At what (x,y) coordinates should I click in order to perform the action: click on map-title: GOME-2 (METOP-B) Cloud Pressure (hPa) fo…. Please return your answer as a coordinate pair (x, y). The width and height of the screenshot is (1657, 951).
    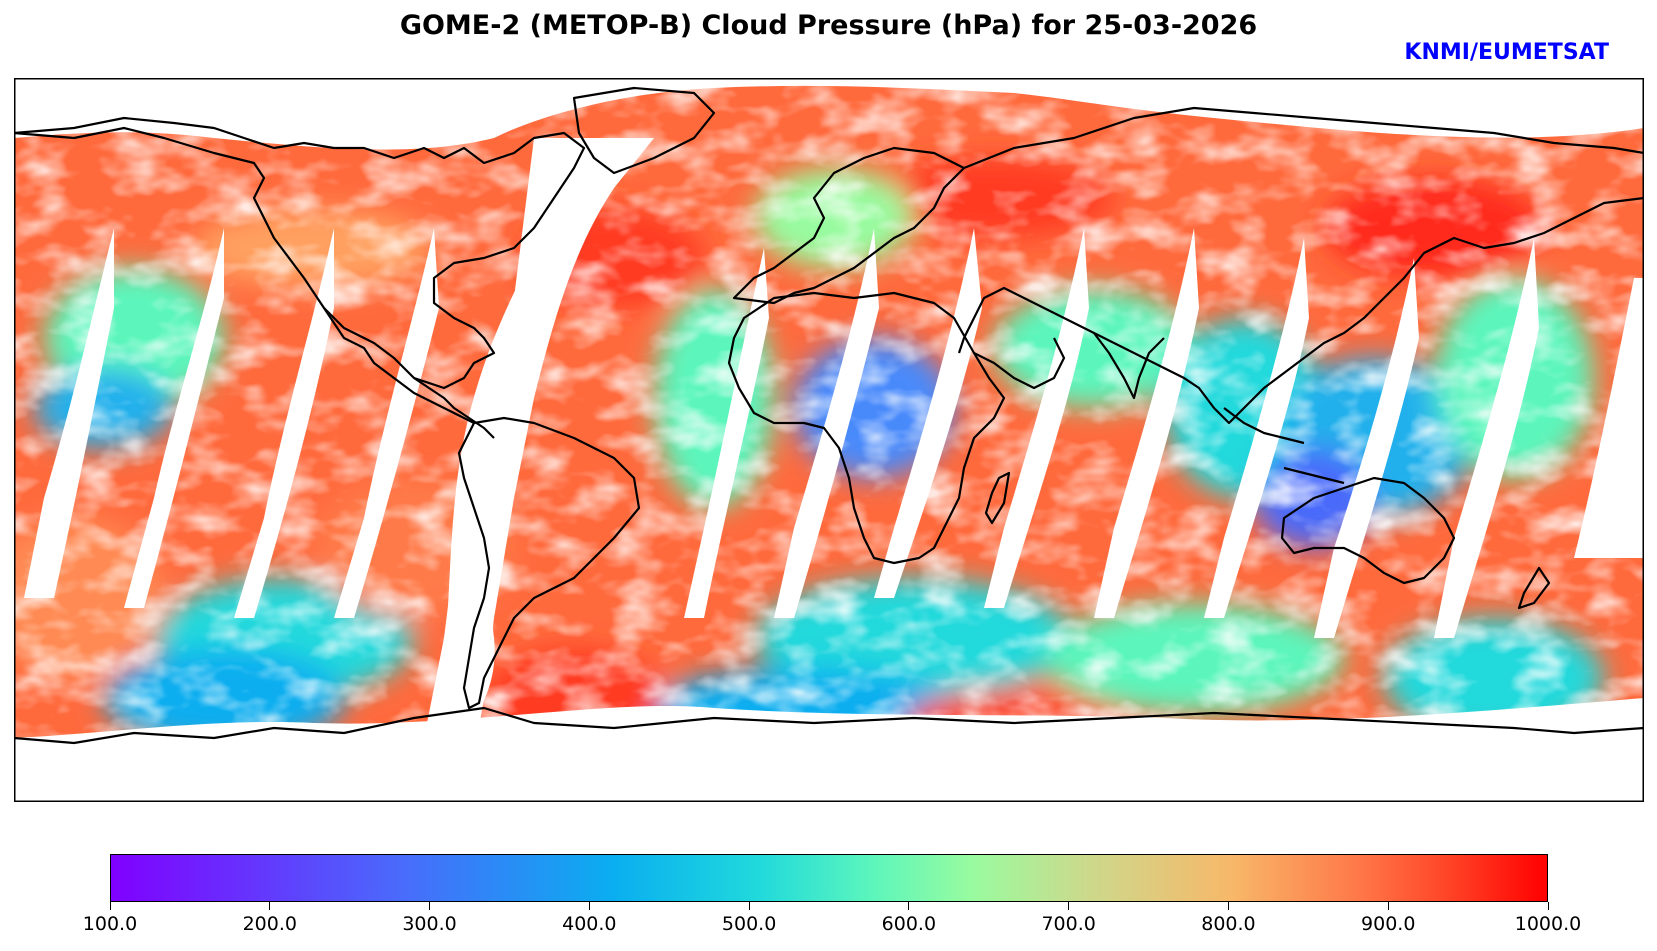
    Looking at the image, I should click on (828, 25).